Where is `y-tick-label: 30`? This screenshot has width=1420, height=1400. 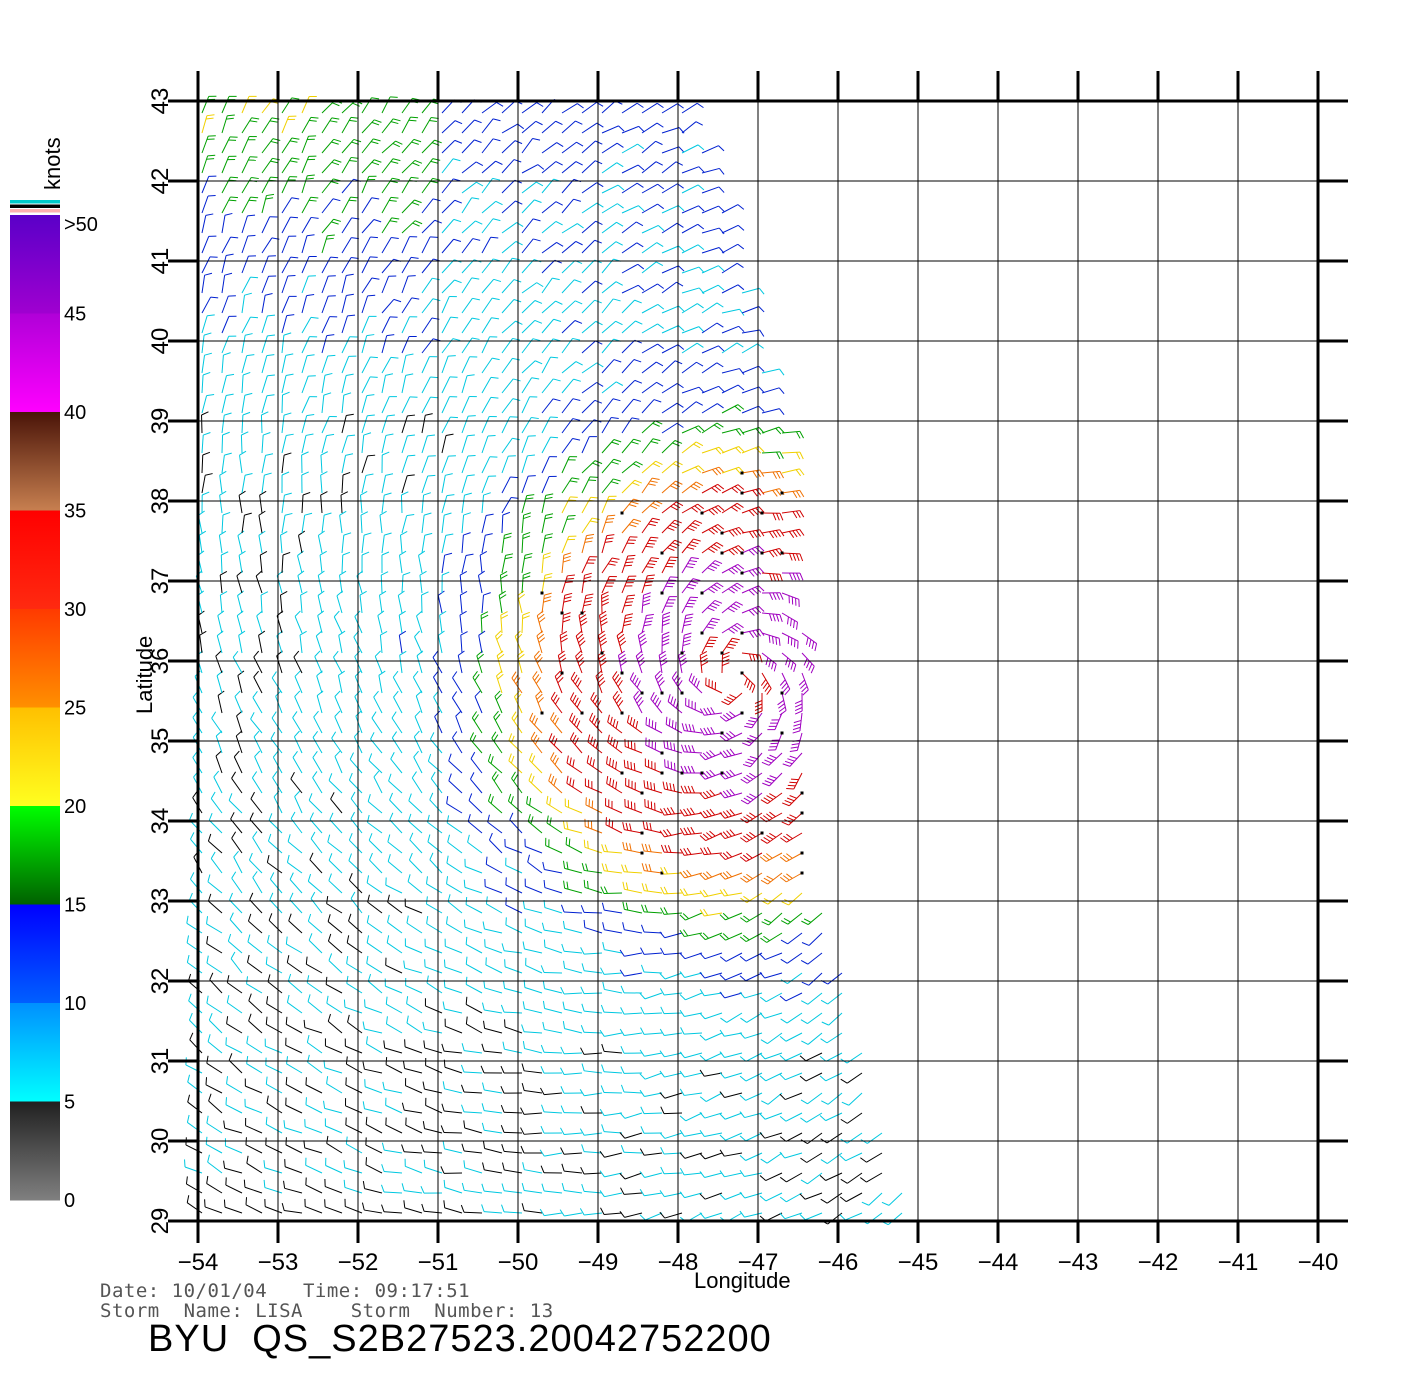 y-tick-label: 30 is located at coordinates (160, 1141).